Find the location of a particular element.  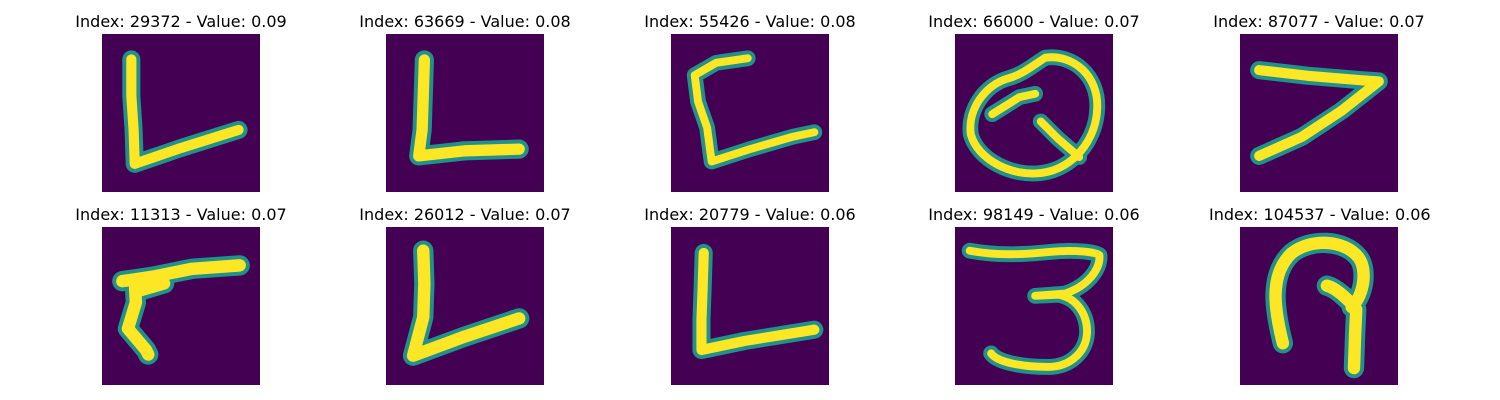

panel-title: Index: 26012 - Value: 0.07 is located at coordinates (465, 214).